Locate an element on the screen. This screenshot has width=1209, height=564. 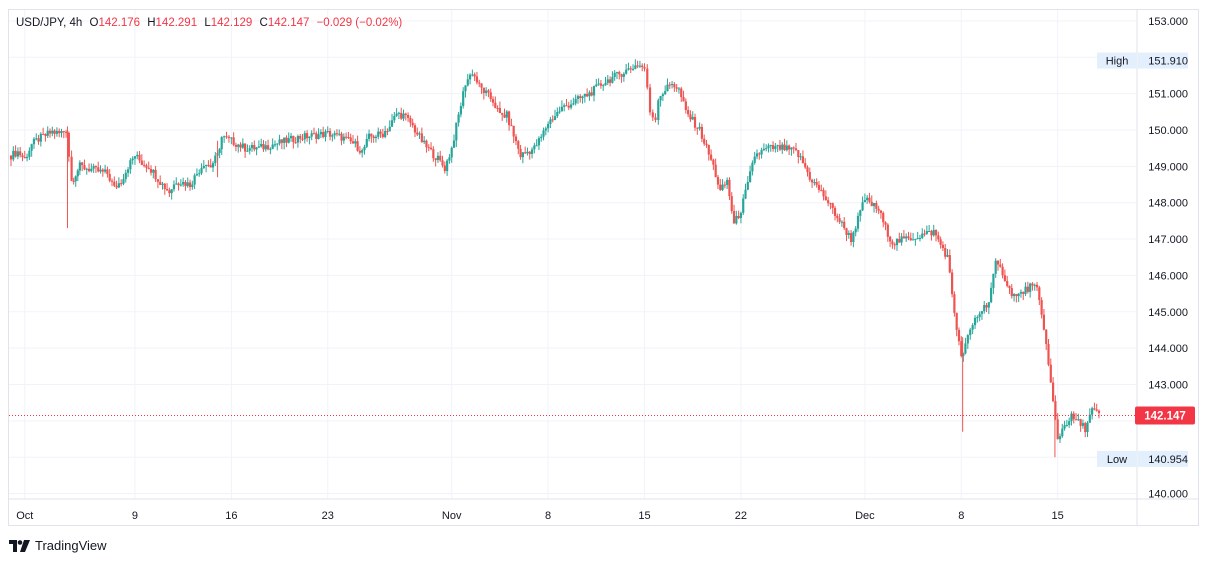
x-tick-label: Dec is located at coordinates (865, 516).